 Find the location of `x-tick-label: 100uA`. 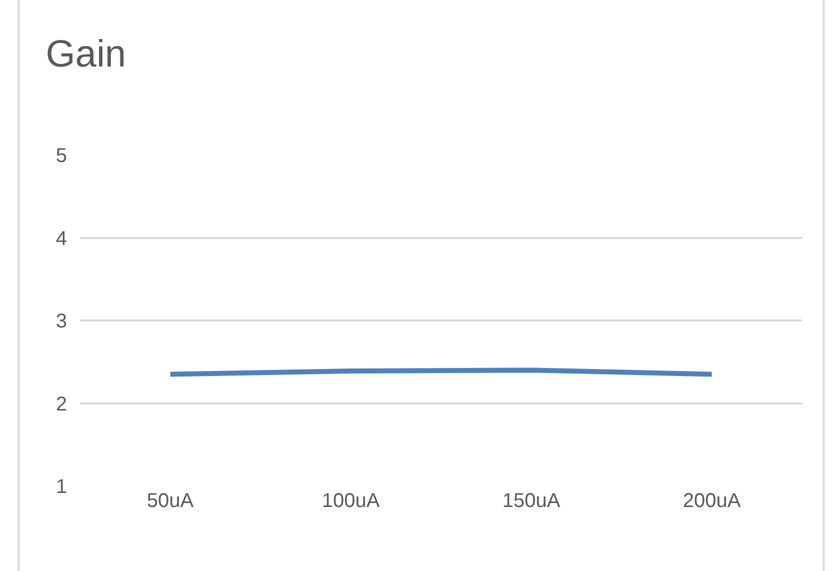

x-tick-label: 100uA is located at coordinates (351, 501).